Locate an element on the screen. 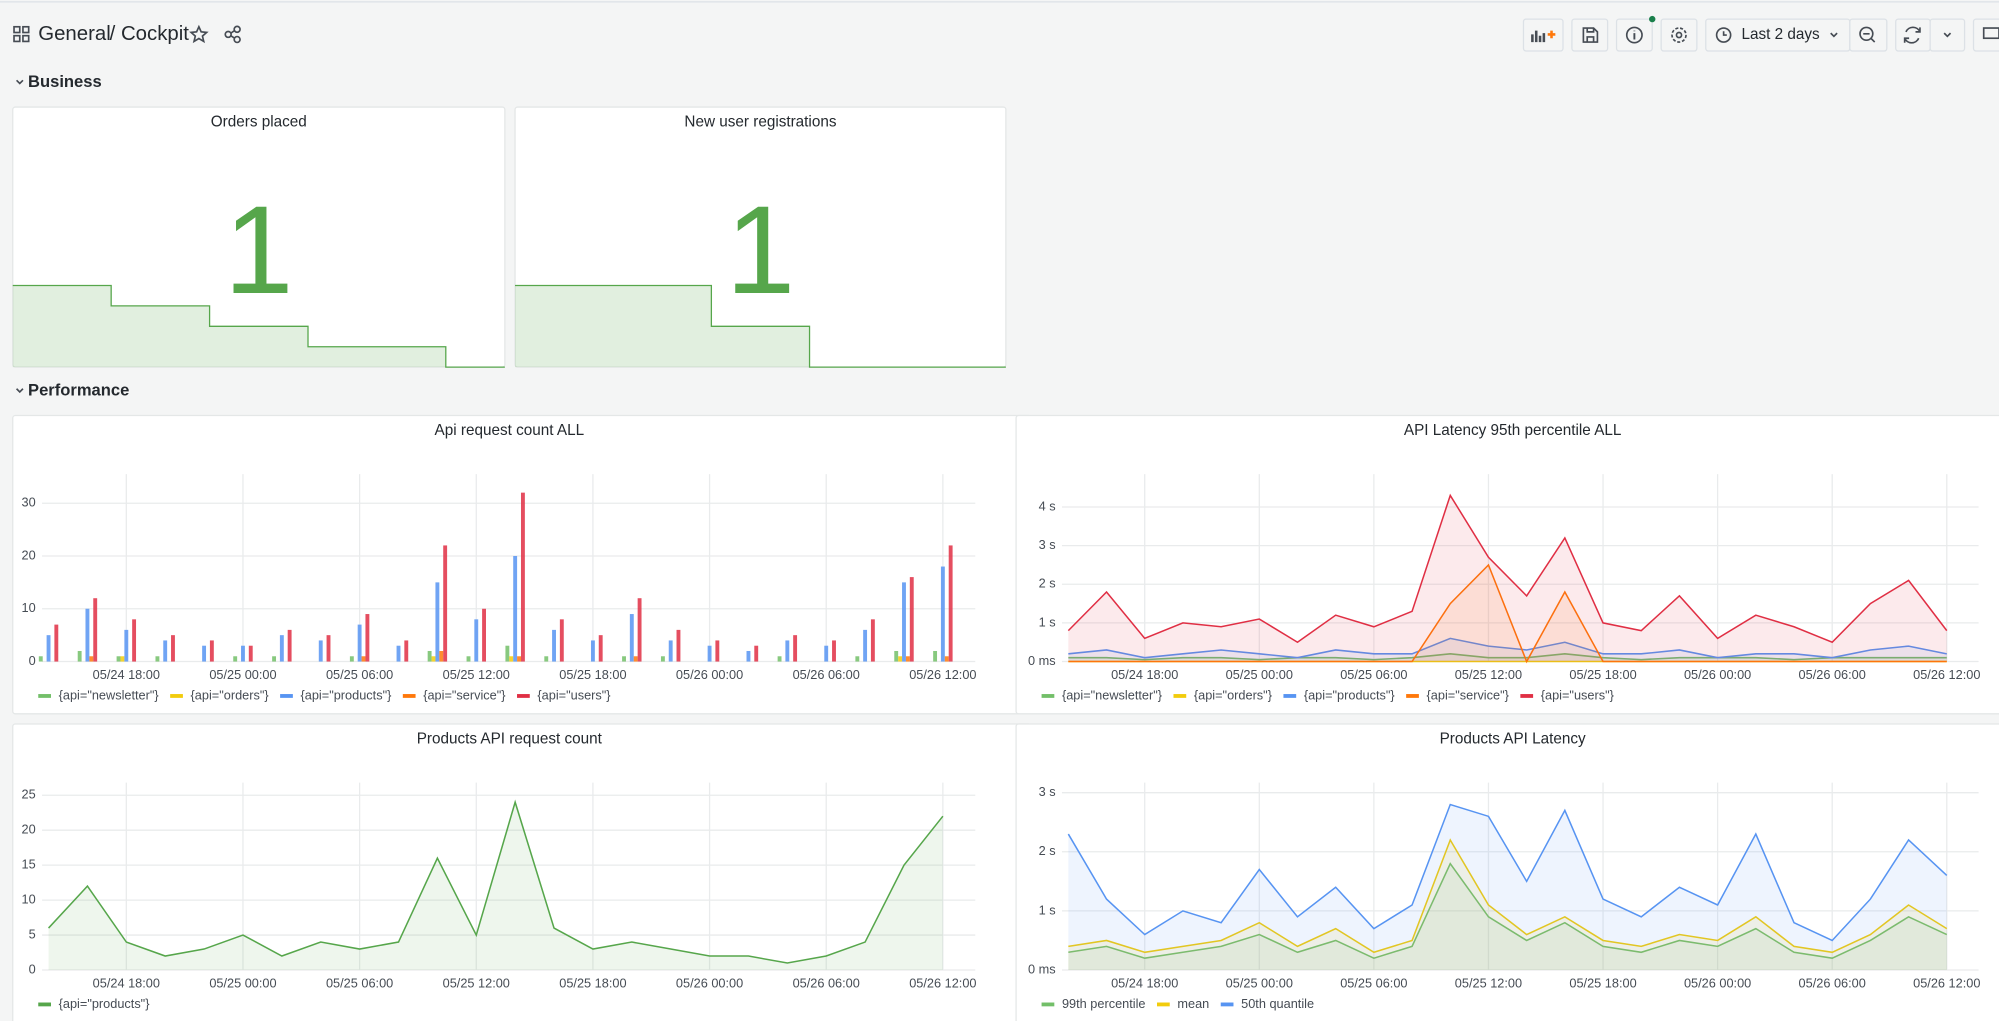  y-tick-label: 20 is located at coordinates (29, 554).